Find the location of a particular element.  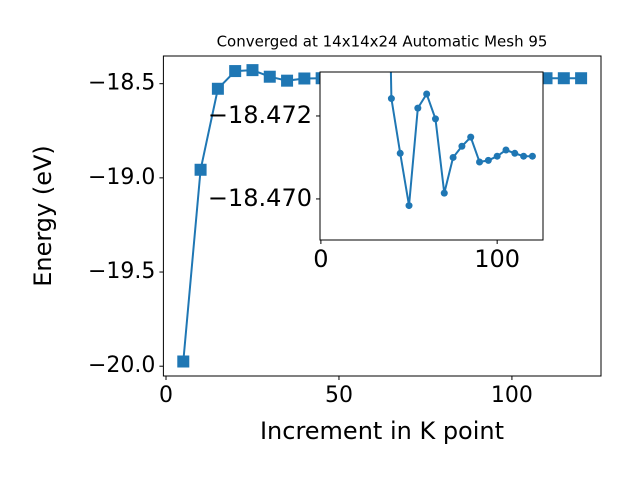

y-tick-label: −19.0 is located at coordinates (121, 177).